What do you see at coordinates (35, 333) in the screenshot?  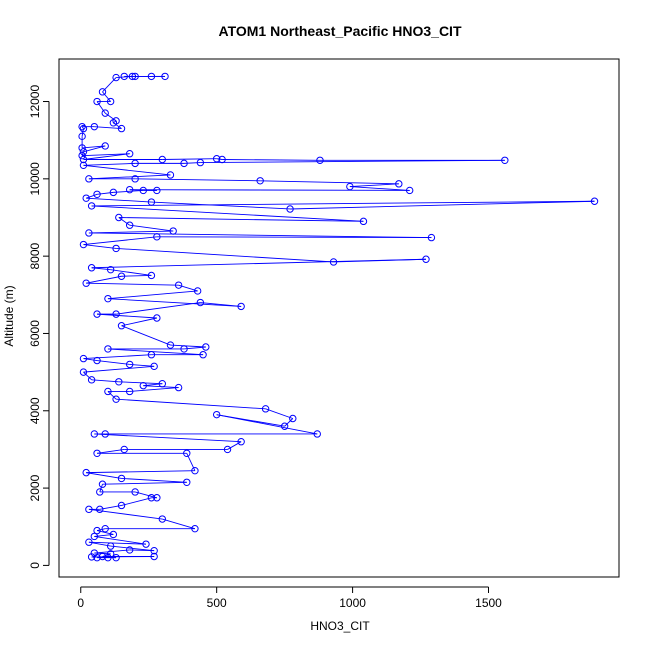 I see `y-tick-label: 6000` at bounding box center [35, 333].